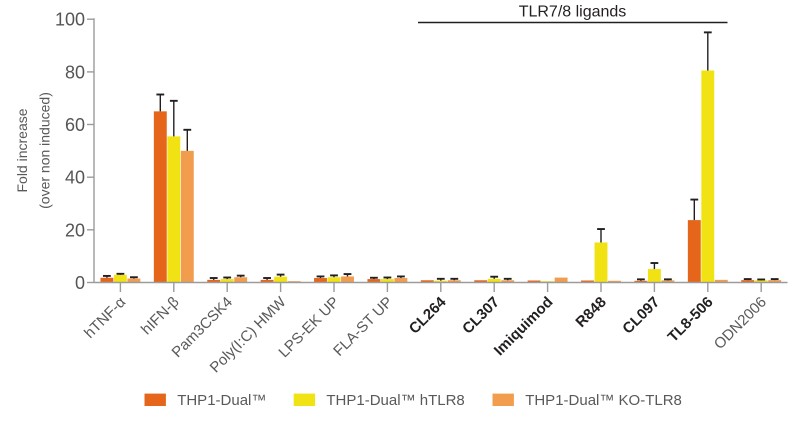 The image size is (800, 424). I want to click on svg-text: 60, so click(75, 125).